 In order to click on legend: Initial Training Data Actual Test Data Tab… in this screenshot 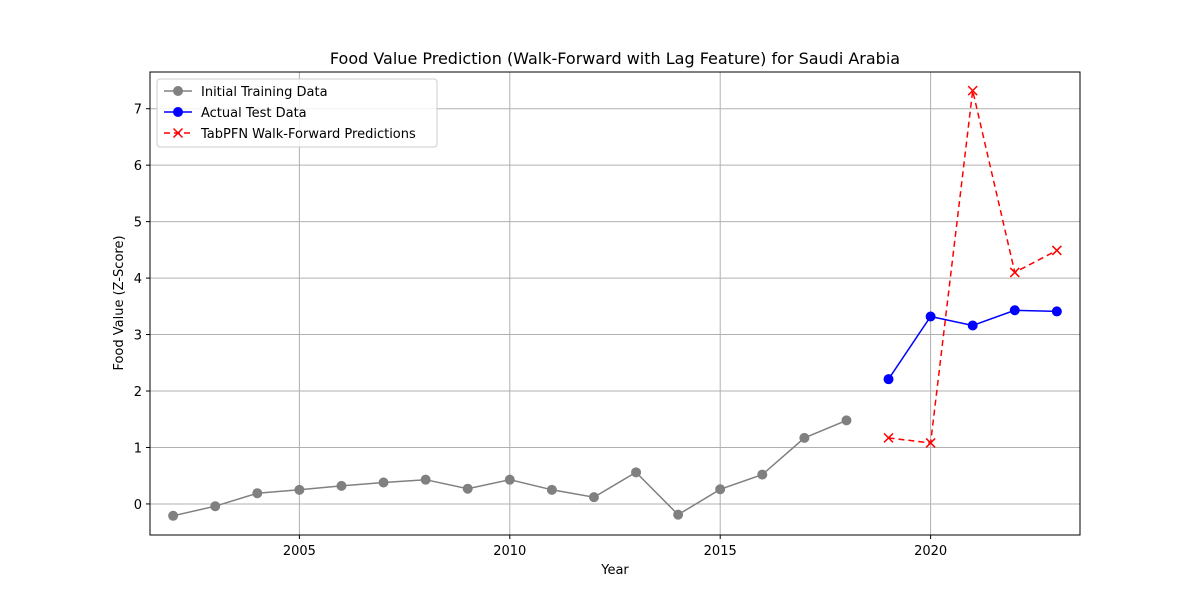, I will do `click(297, 113)`.